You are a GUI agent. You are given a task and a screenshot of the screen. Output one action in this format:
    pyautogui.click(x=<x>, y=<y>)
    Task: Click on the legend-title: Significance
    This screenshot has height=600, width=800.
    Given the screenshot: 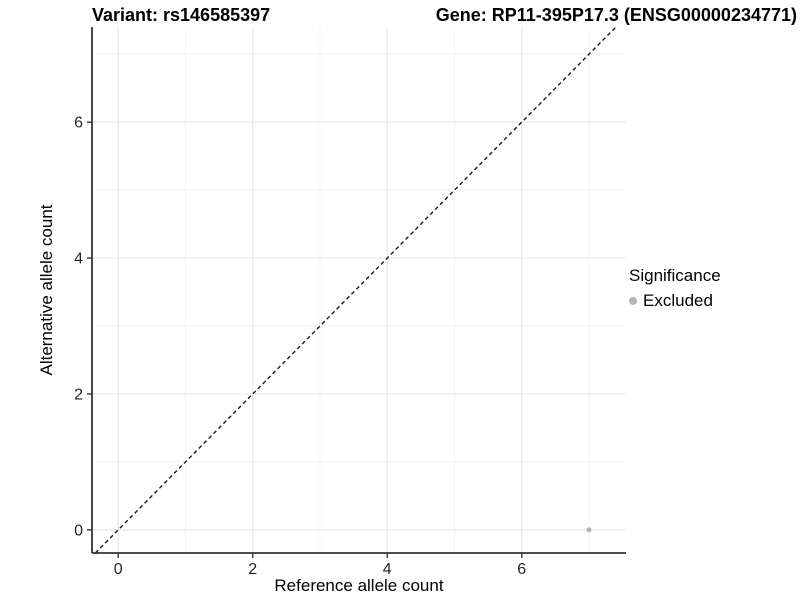 What is the action you would take?
    pyautogui.click(x=675, y=275)
    